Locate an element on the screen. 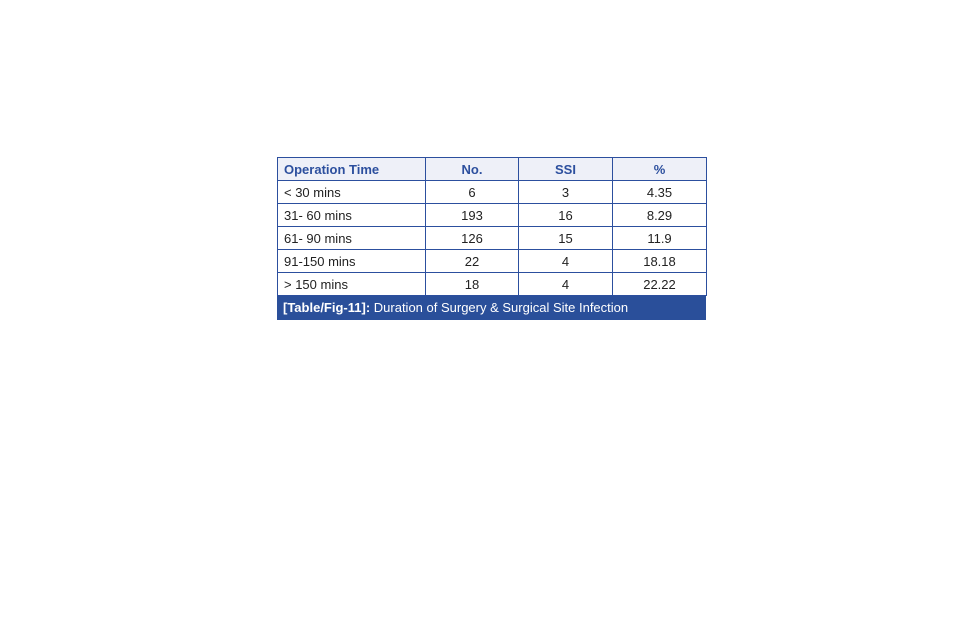  header-percent: % is located at coordinates (659, 169).